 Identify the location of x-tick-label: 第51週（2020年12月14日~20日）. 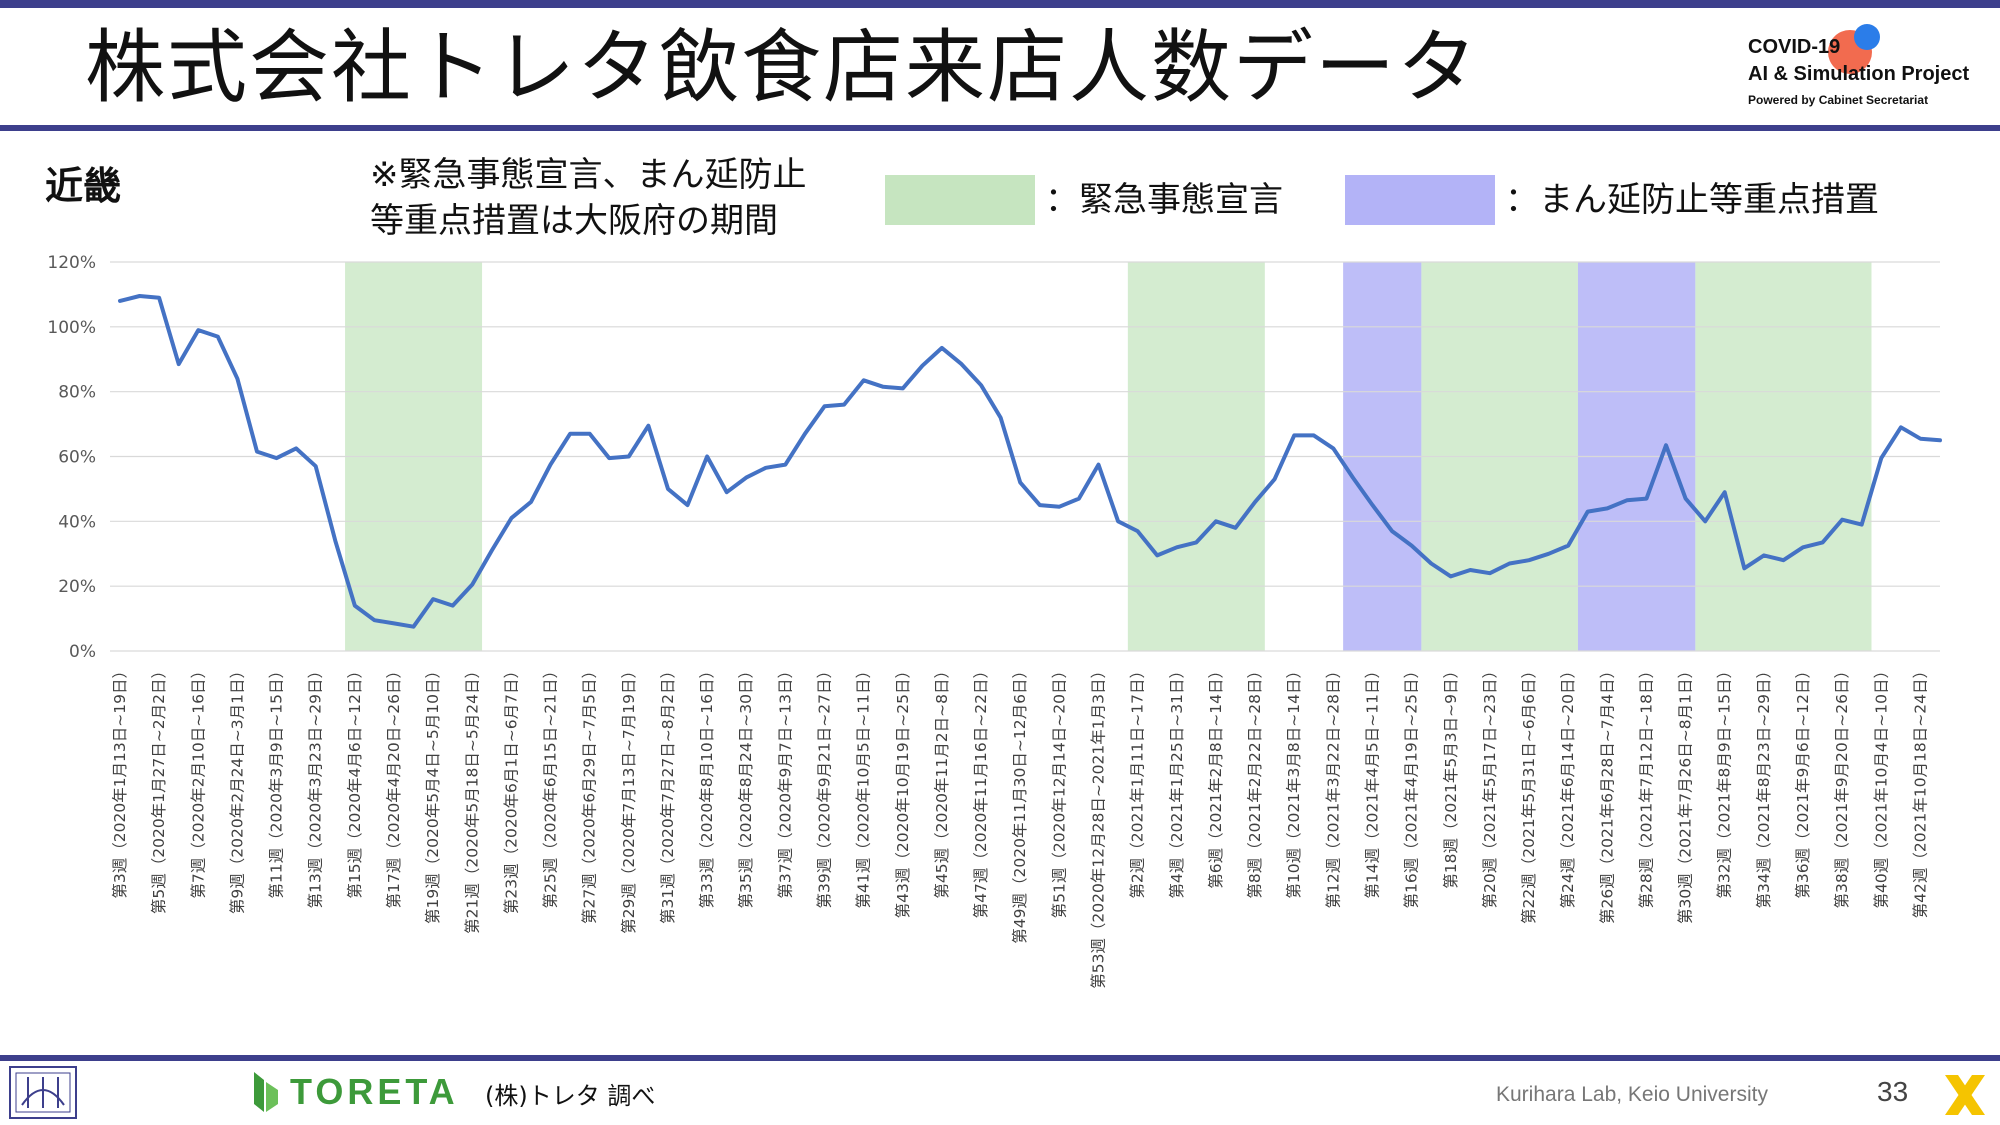
(1059, 790).